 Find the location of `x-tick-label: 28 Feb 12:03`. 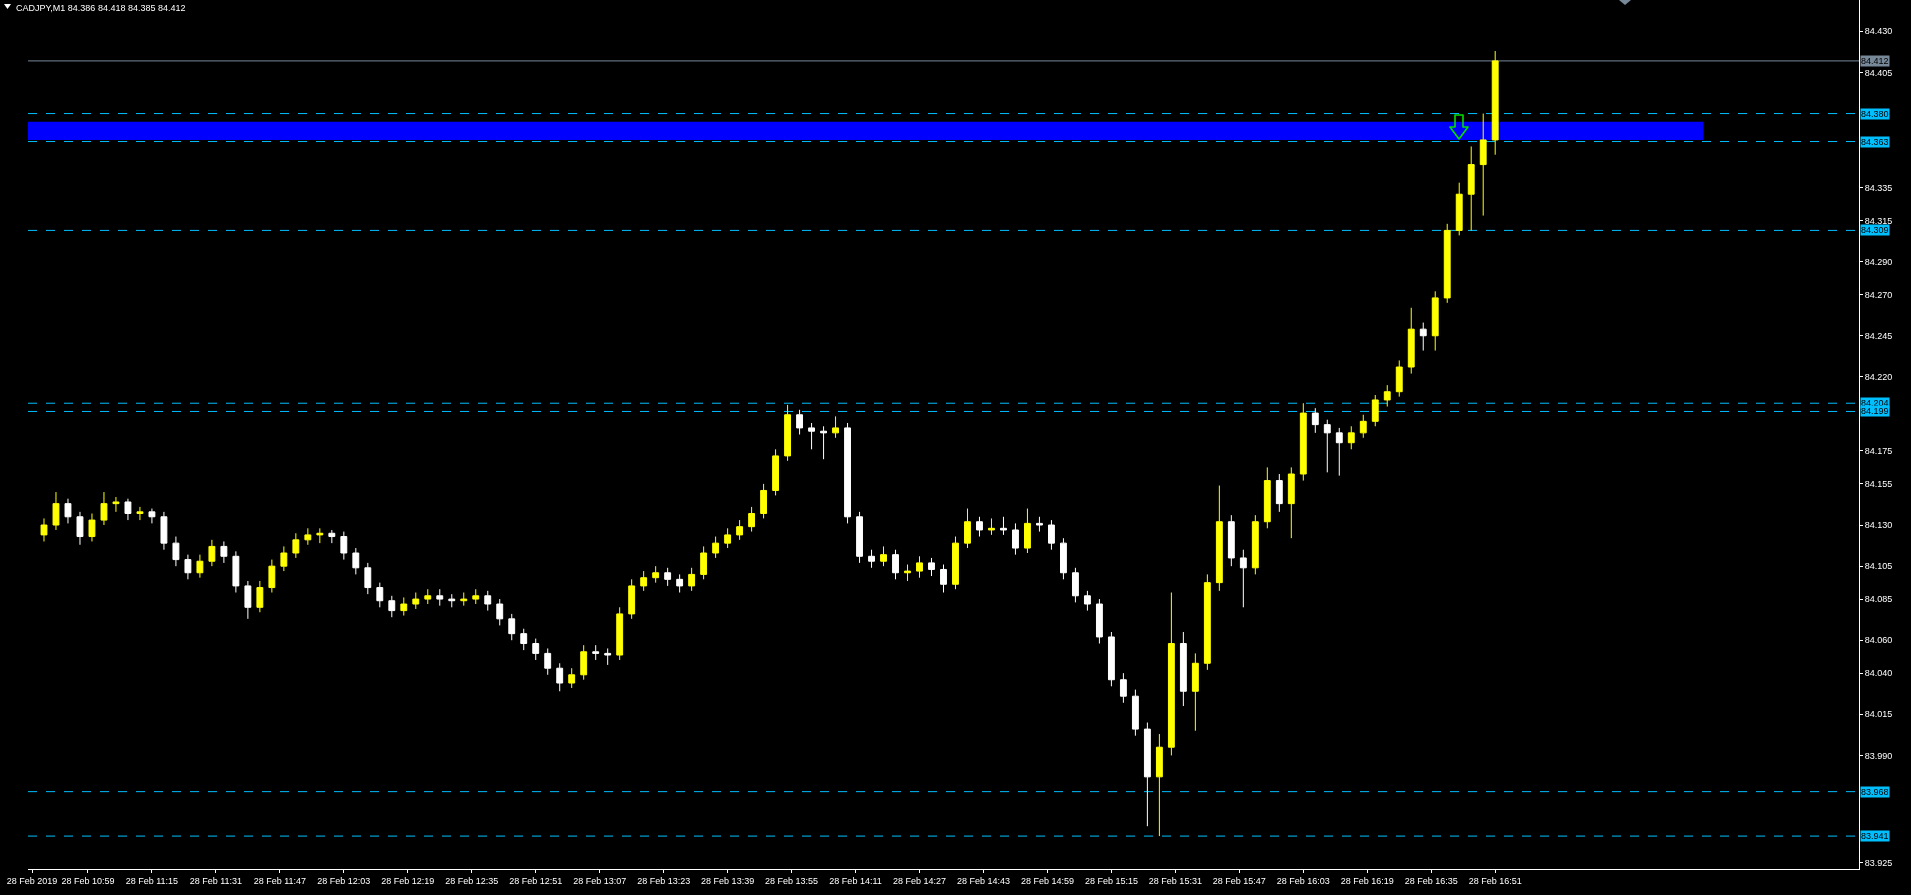

x-tick-label: 28 Feb 12:03 is located at coordinates (344, 880).